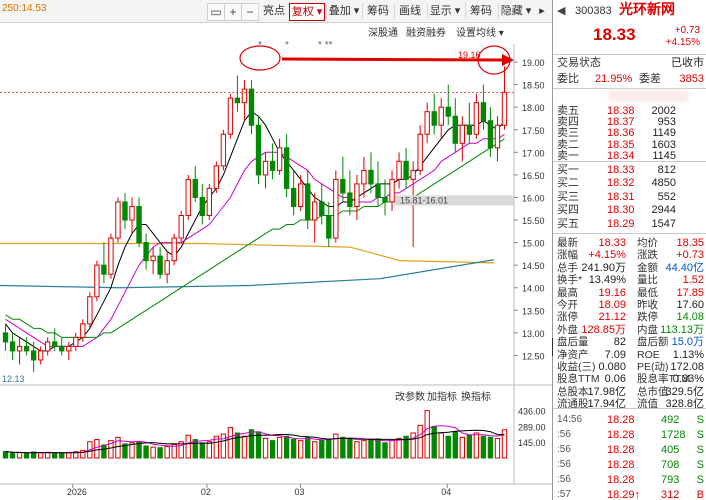  I want to click on tick-row: :56 18.28 405 S, so click(630, 450).